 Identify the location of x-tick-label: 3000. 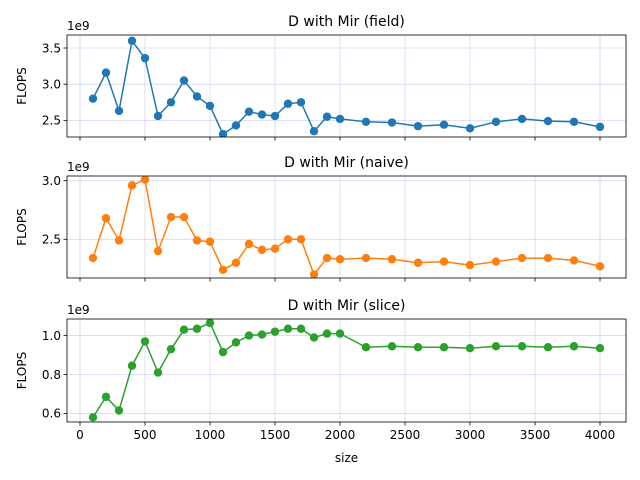
(470, 435).